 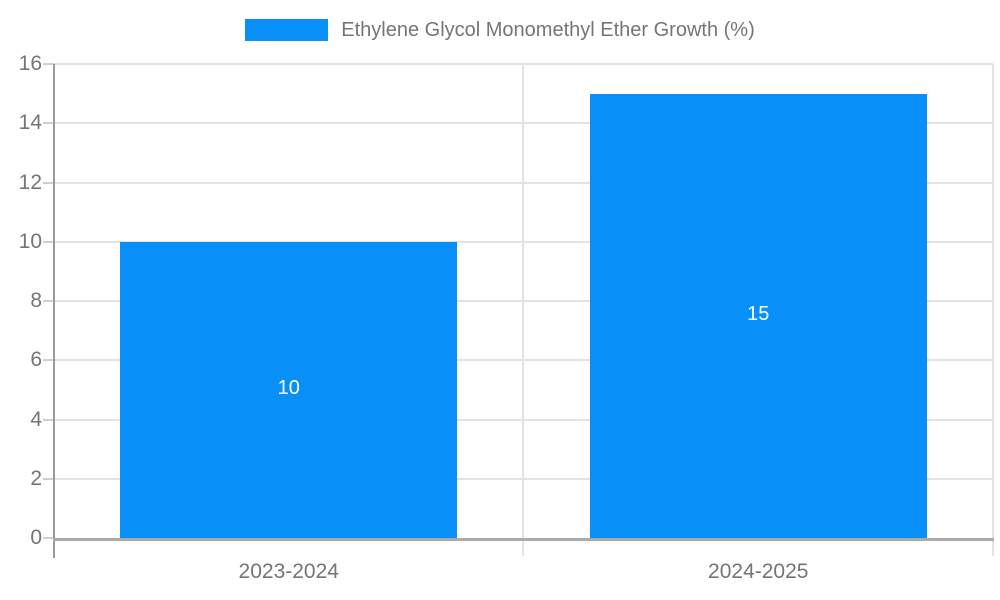 What do you see at coordinates (30, 182) in the screenshot?
I see `y-axis-tick-label: 12` at bounding box center [30, 182].